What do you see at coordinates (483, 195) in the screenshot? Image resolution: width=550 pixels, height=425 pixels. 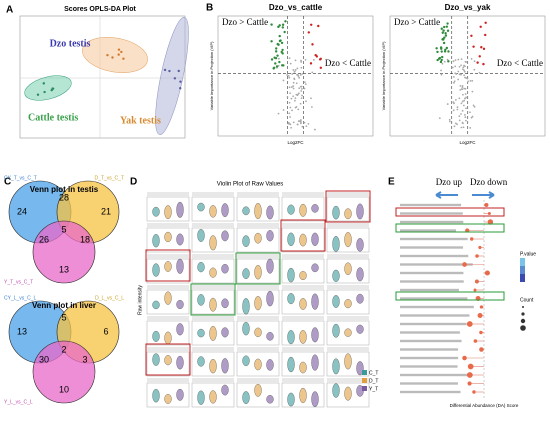 I see `arrow` at bounding box center [483, 195].